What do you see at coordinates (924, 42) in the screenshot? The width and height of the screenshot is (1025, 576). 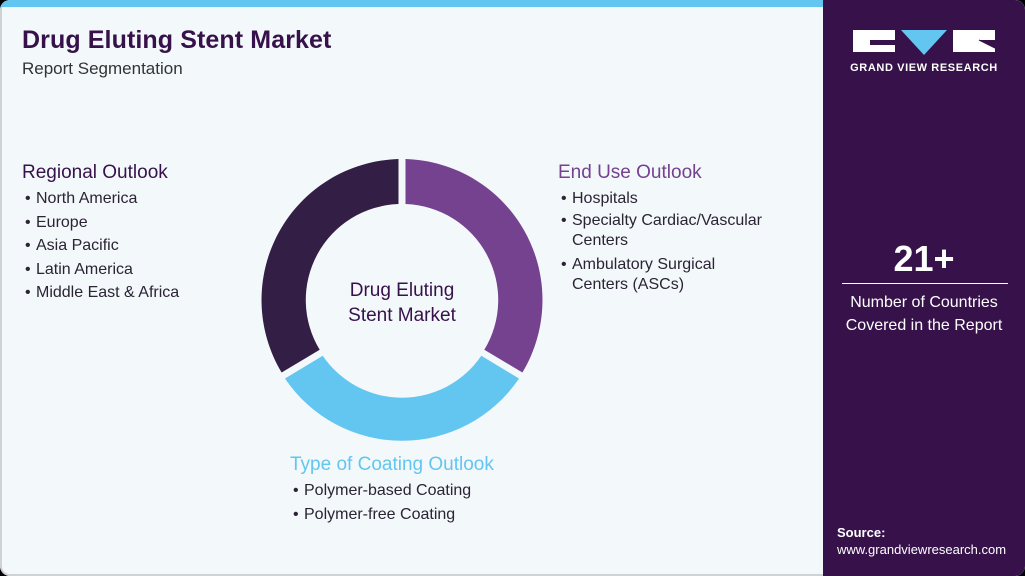 I see `grand-view-research-logo-icon` at bounding box center [924, 42].